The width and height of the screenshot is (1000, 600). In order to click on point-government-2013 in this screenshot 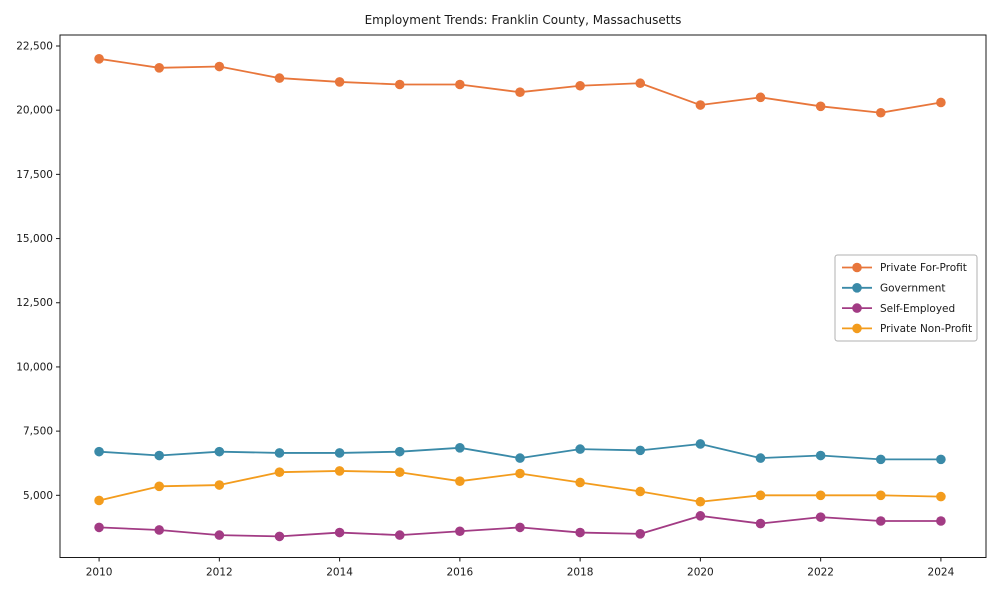, I will do `click(279, 453)`.